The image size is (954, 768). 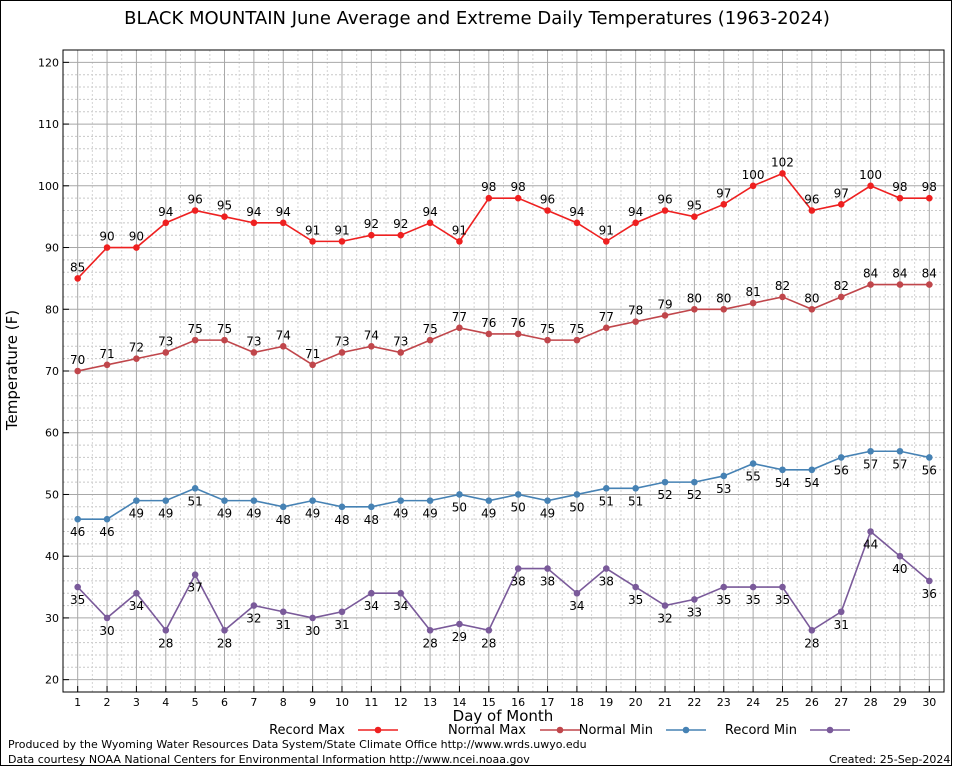 I want to click on normal-max-value-label: 70, so click(x=77, y=360).